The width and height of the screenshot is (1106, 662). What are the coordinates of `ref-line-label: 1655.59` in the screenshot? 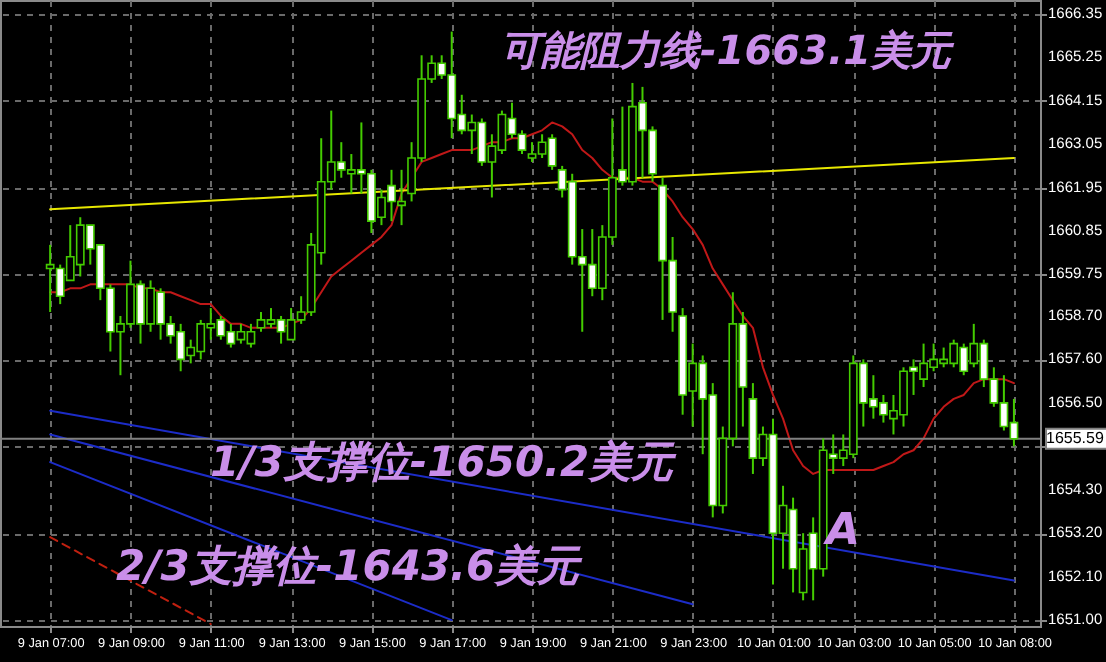 It's located at (1075, 437).